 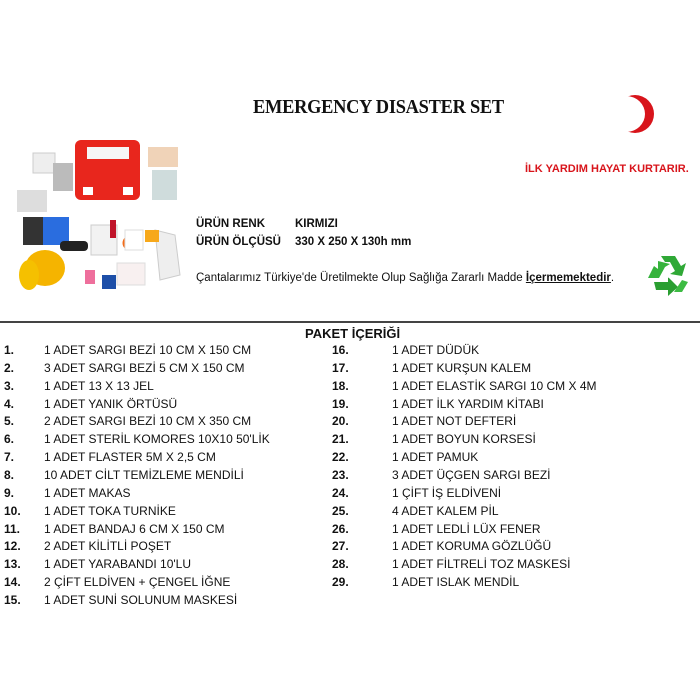 I want to click on item-number: 29., so click(x=340, y=582).